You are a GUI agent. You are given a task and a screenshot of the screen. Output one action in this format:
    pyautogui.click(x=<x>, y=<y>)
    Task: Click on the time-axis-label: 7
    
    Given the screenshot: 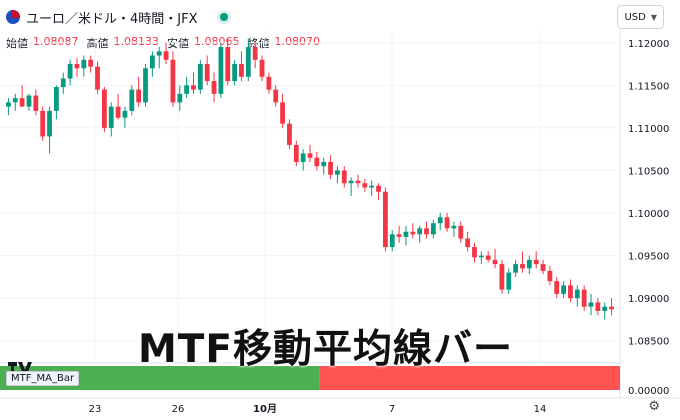 What is the action you would take?
    pyautogui.click(x=392, y=409)
    